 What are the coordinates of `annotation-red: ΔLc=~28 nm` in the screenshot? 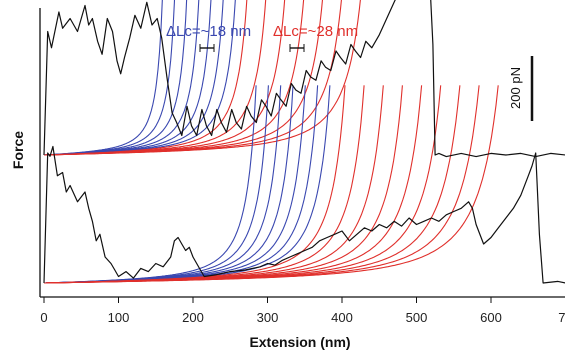 It's located at (315, 31).